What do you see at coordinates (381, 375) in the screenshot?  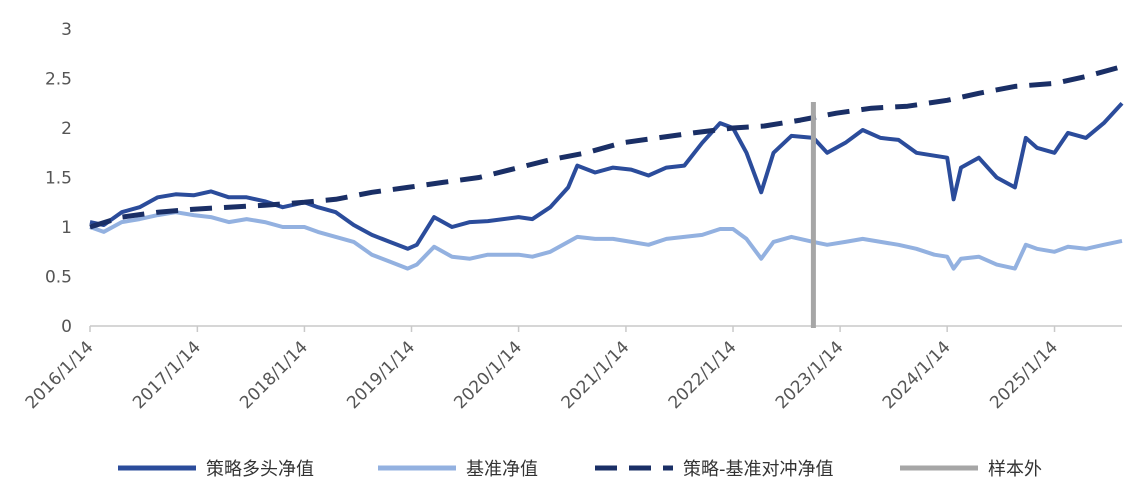 I see `x-tick-label: 2019/1/14` at bounding box center [381, 375].